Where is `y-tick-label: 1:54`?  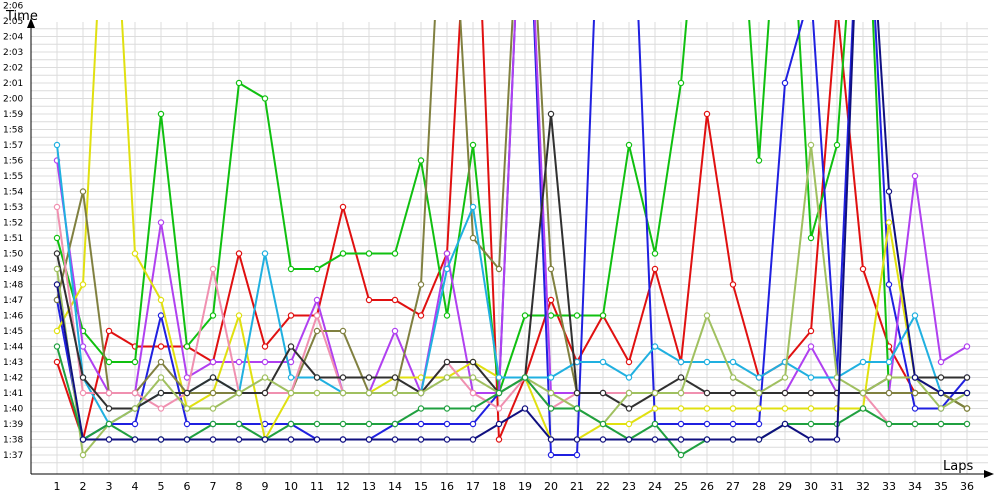
y-tick-label: 1:54 is located at coordinates (13, 193).